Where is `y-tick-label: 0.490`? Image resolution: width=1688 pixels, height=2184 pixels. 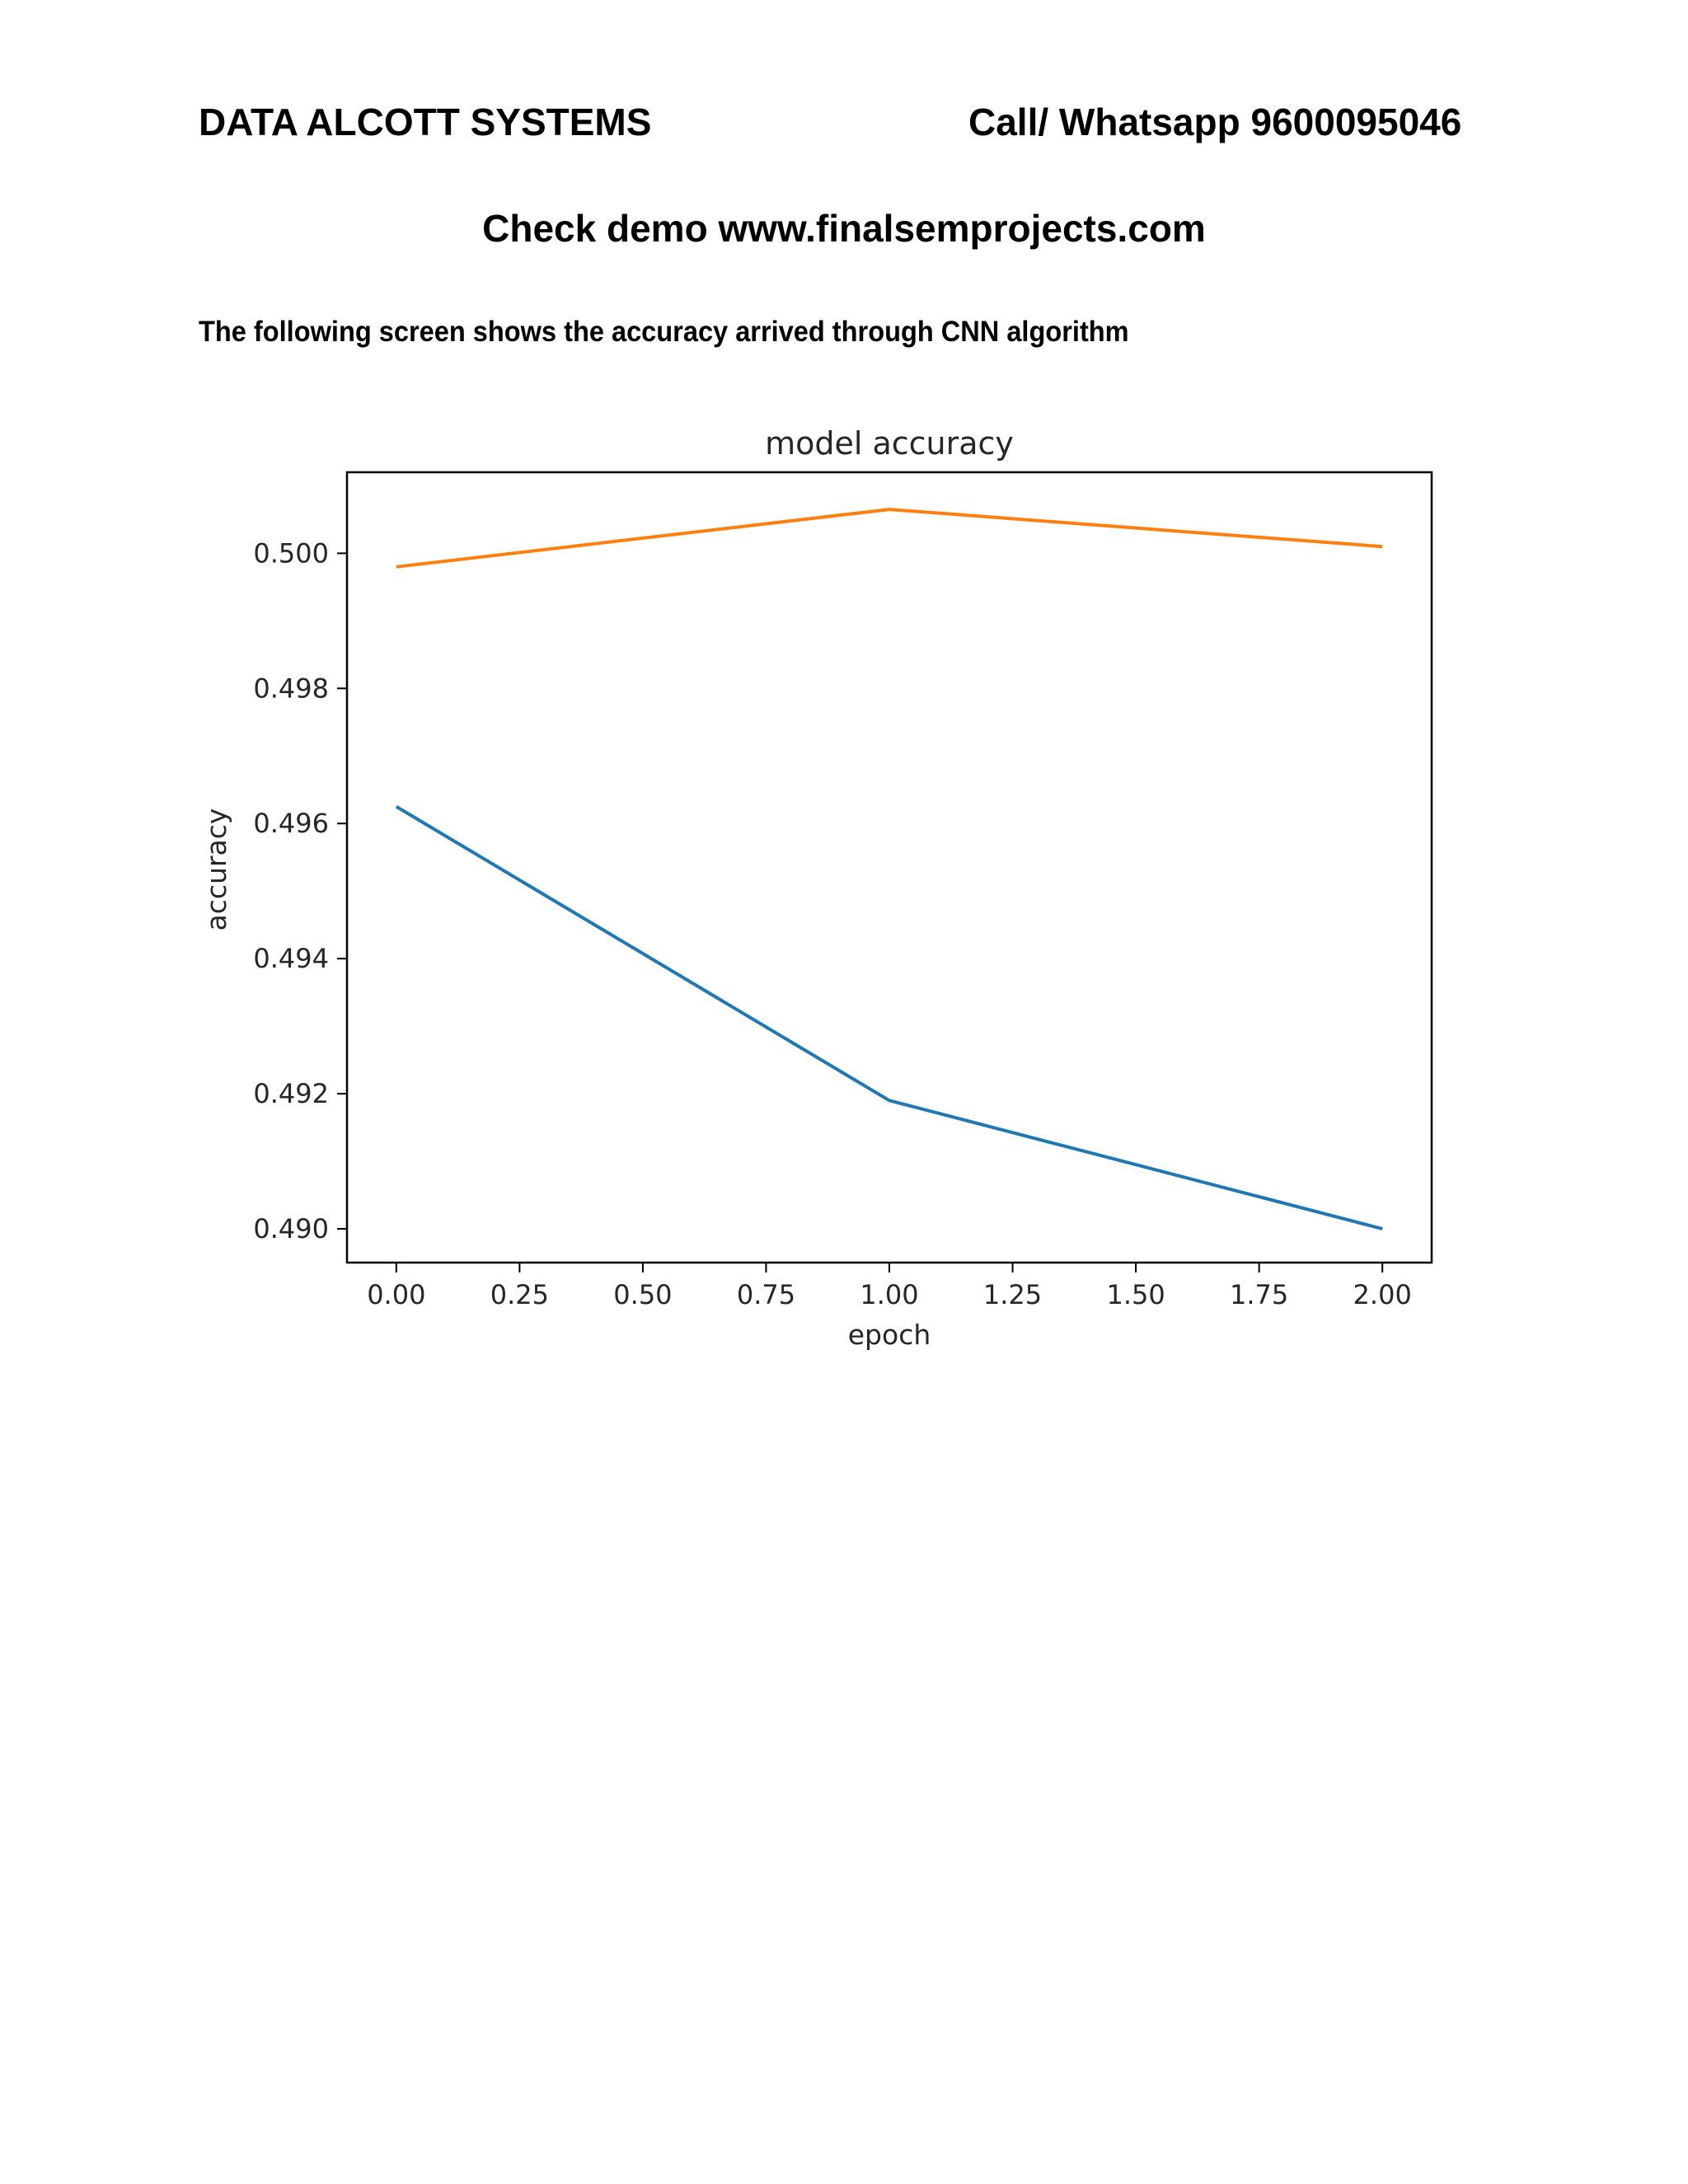 y-tick-label: 0.490 is located at coordinates (291, 1228).